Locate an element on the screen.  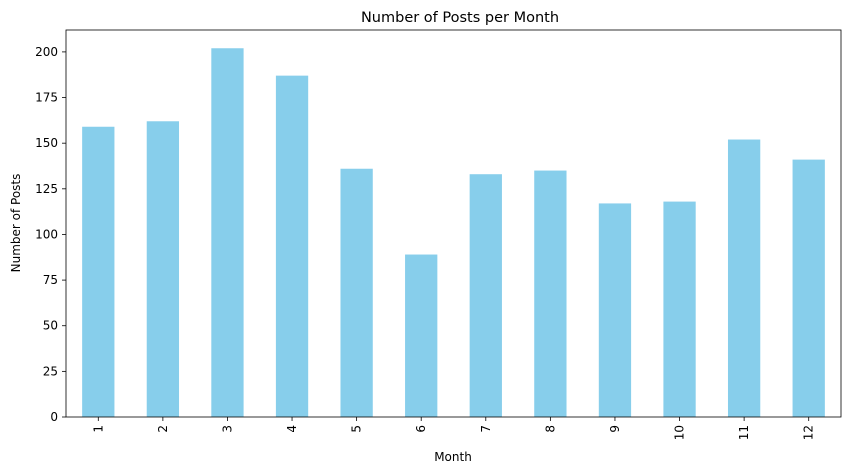
y-tick-label: 50 is located at coordinates (50, 326).